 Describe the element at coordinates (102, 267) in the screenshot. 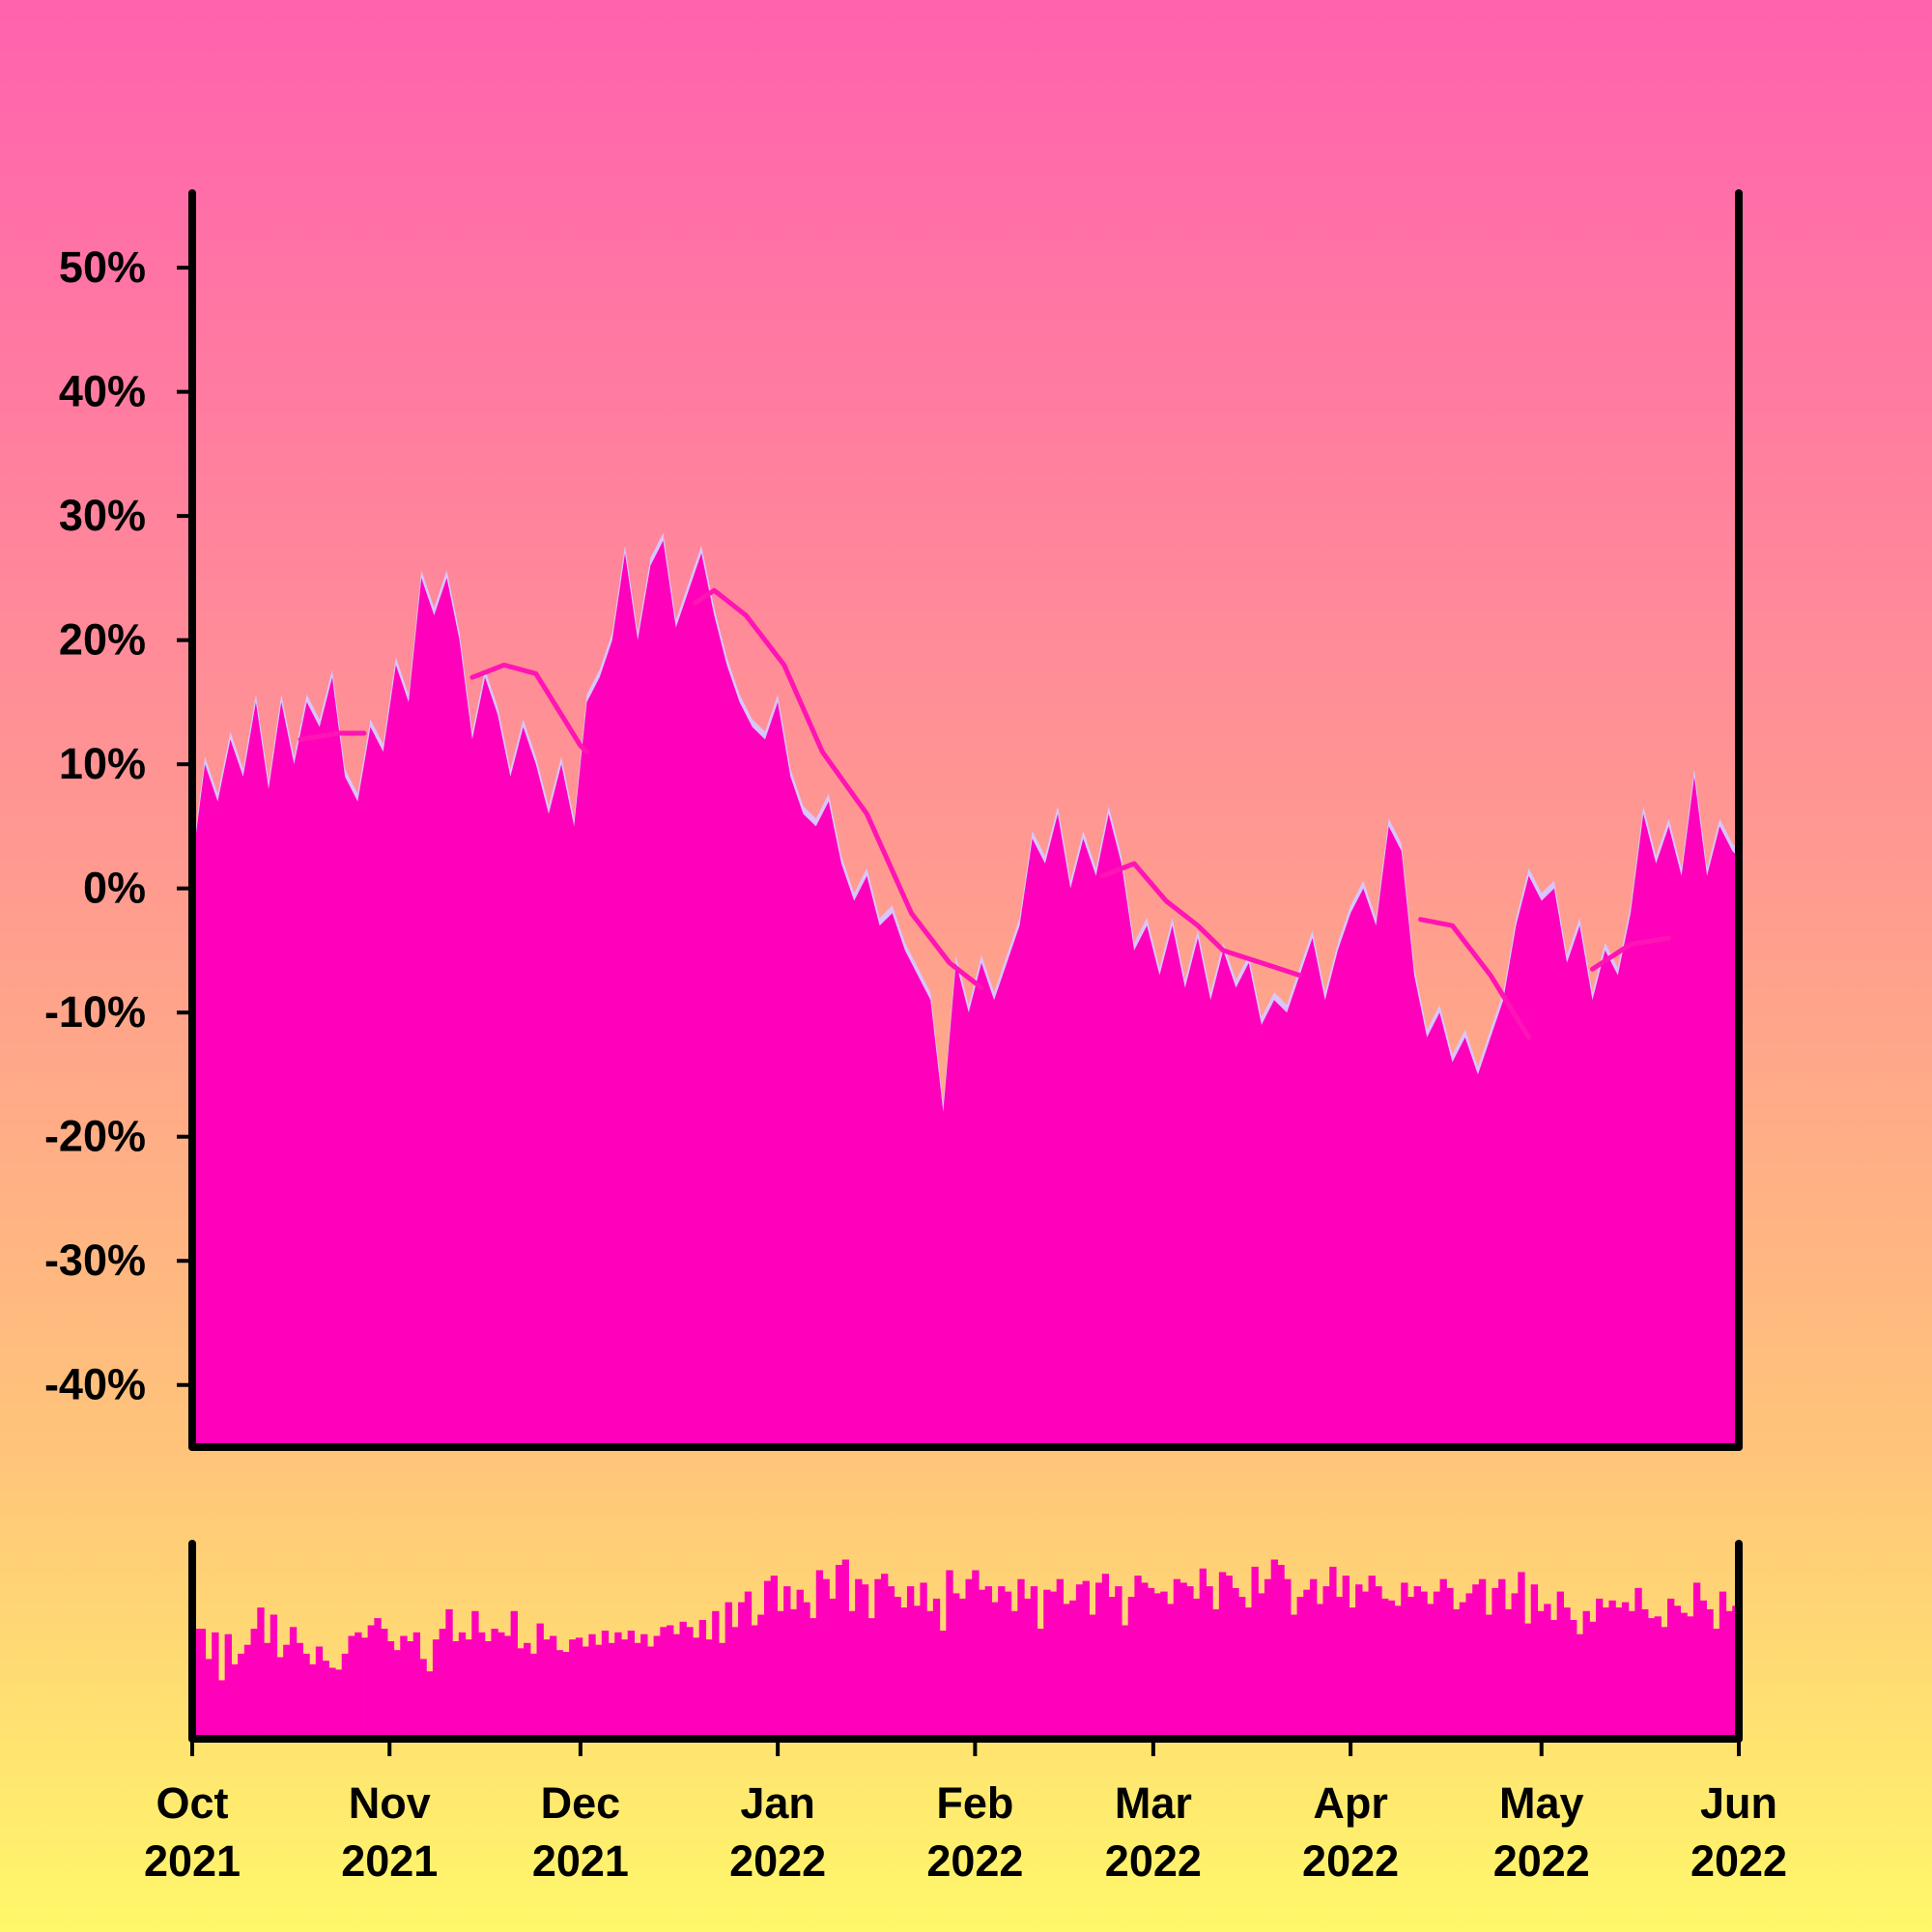

I see `y-tick-label: 50%` at that location.